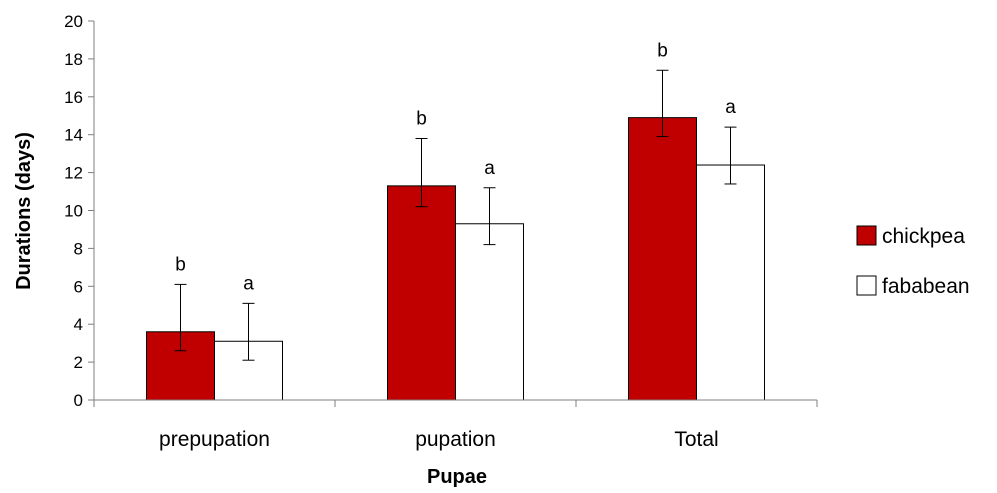 The image size is (997, 493). Describe the element at coordinates (866, 285) in the screenshot. I see `legend-swatch-fababean` at that location.